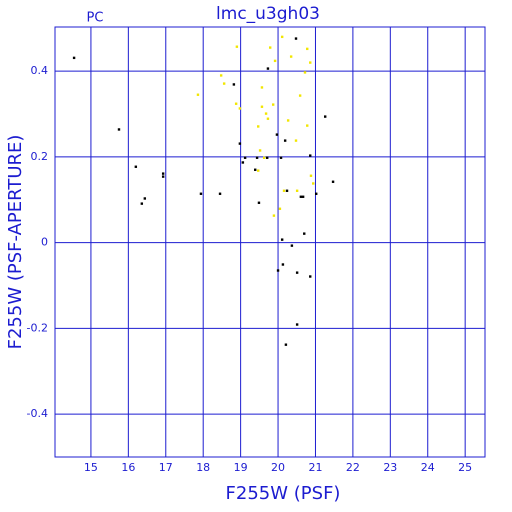  Describe the element at coordinates (278, 467) in the screenshot. I see `x-tick-label: 20` at that location.